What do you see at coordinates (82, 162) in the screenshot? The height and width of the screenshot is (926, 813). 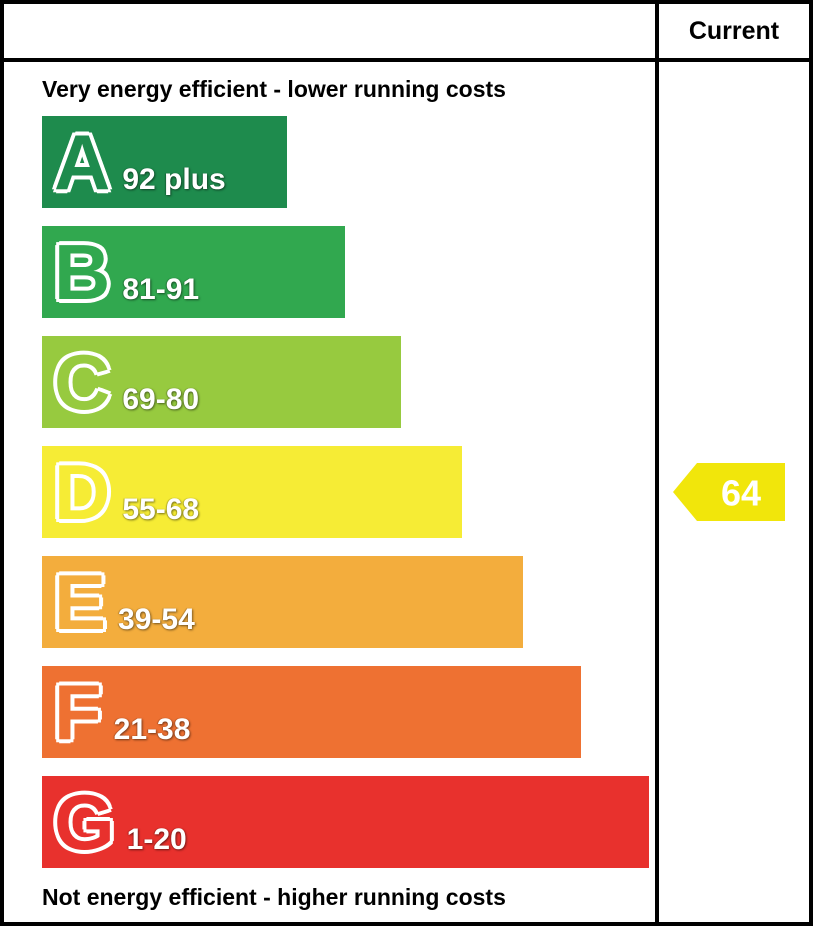 I see `band-letter: A` at bounding box center [82, 162].